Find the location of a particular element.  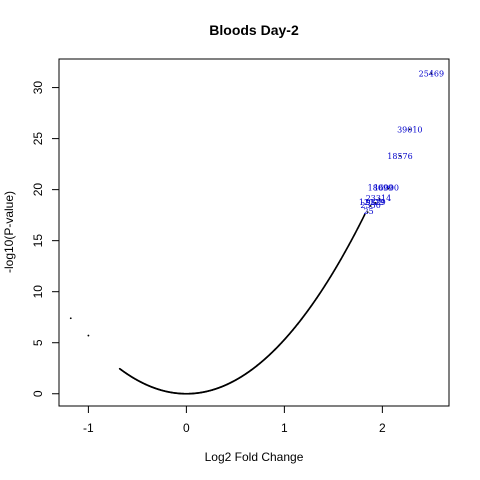

y-tick-label: 15 is located at coordinates (38, 241).